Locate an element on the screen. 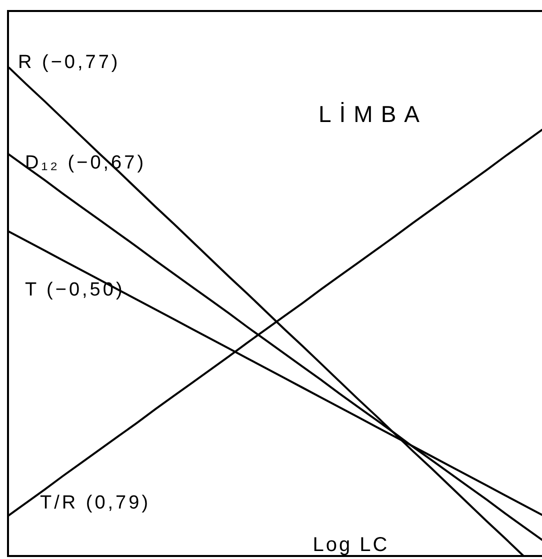 The height and width of the screenshot is (559, 542). series-label: R (−0,77) is located at coordinates (69, 63).